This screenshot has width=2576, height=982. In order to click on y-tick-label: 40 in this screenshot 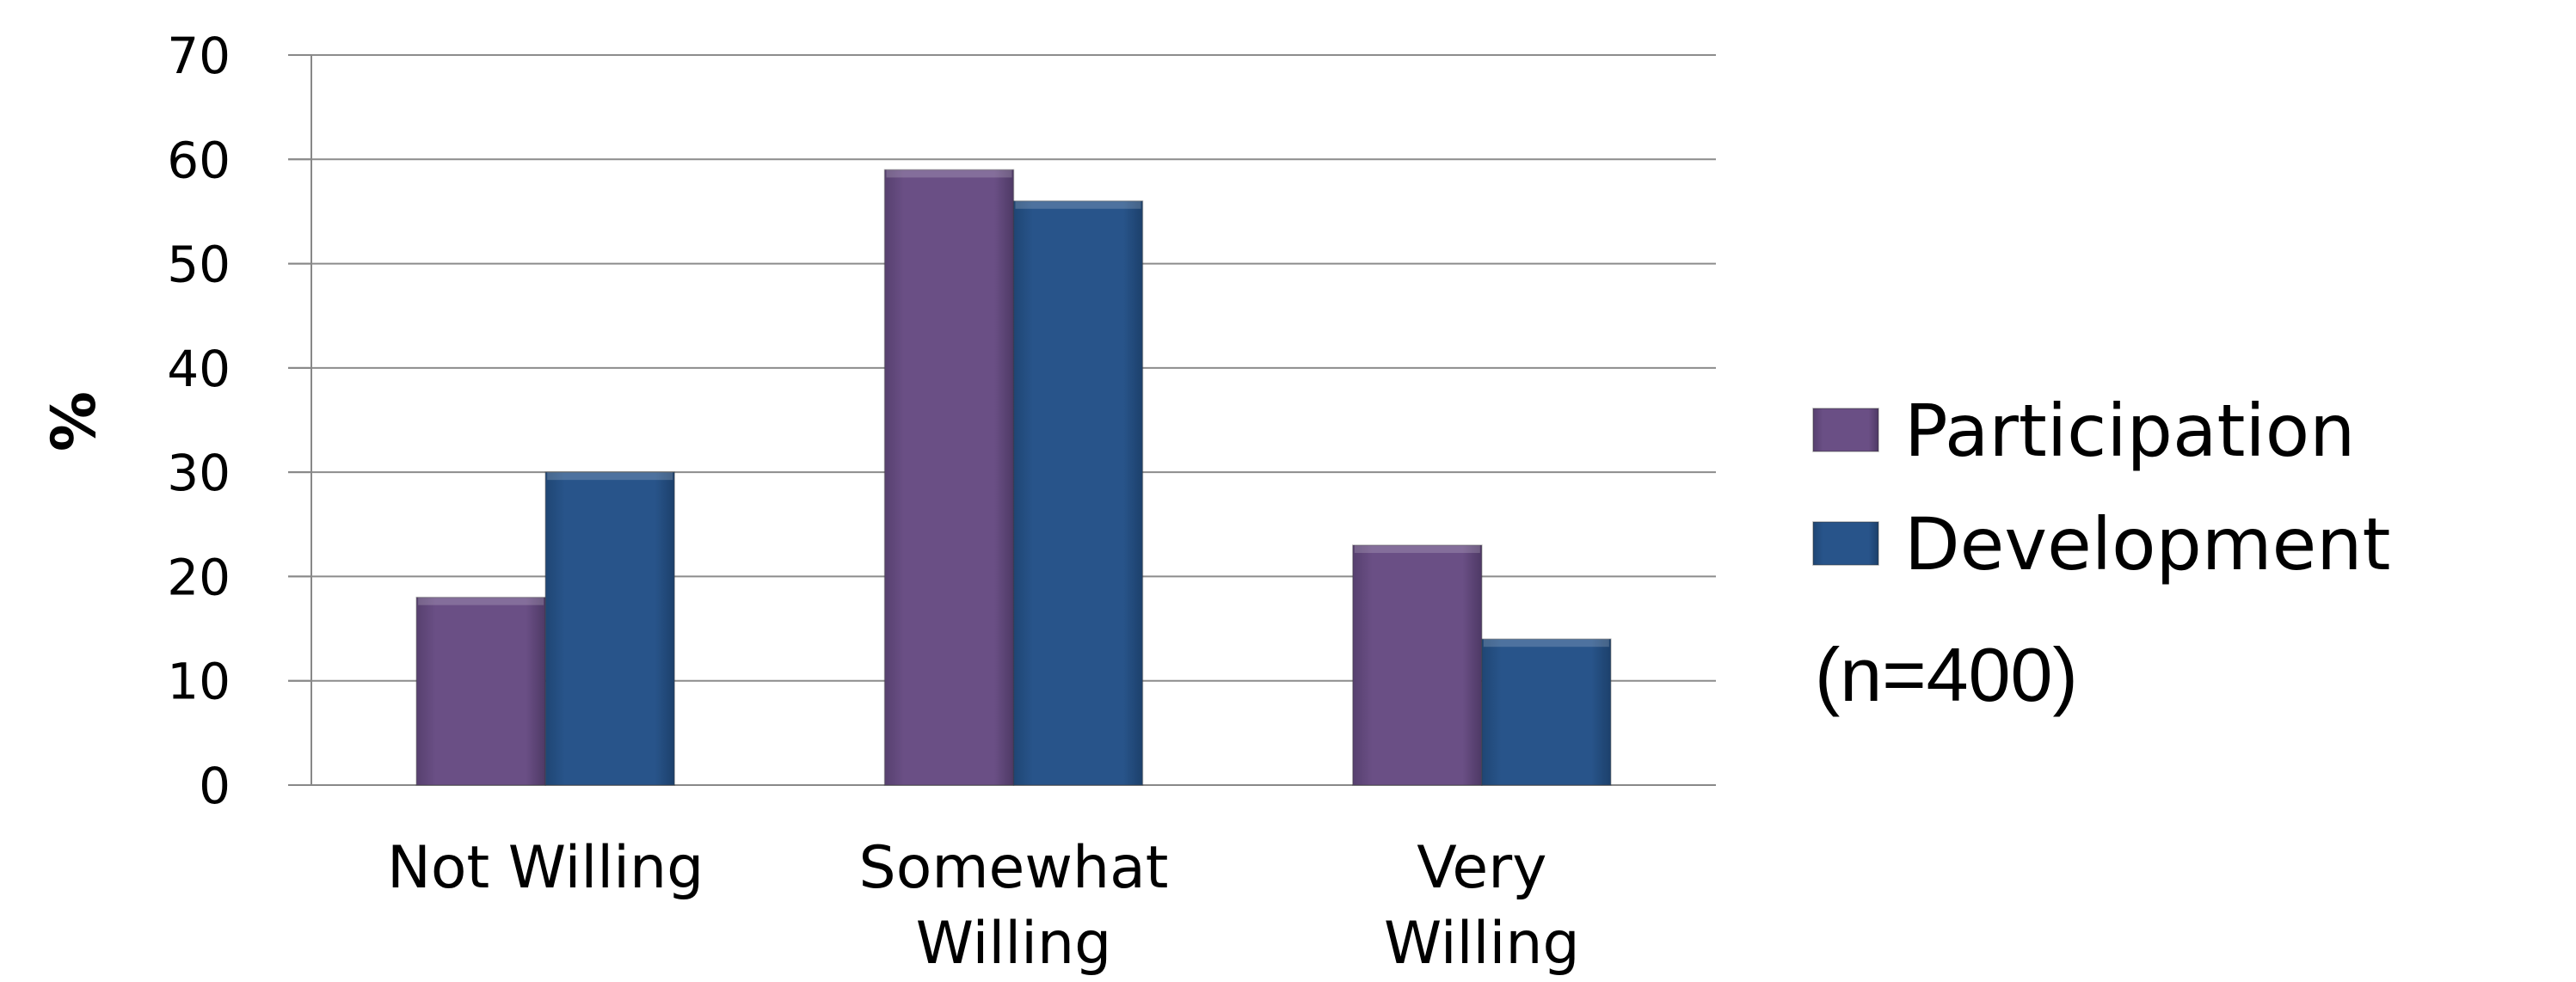, I will do `click(199, 369)`.